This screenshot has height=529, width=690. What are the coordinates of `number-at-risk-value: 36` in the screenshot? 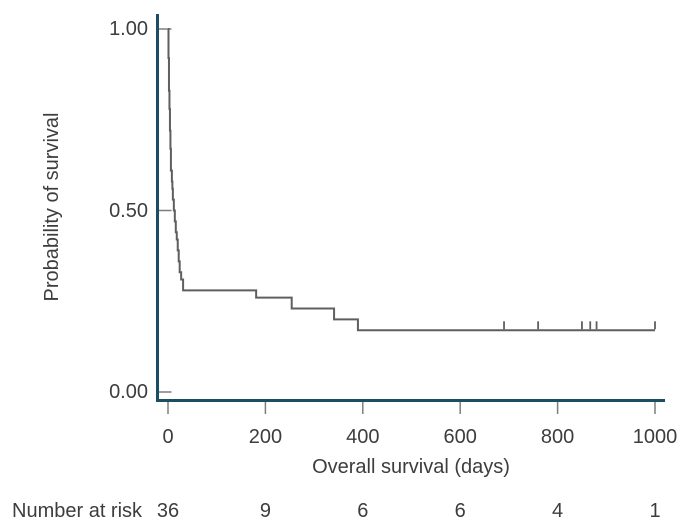 It's located at (168, 511).